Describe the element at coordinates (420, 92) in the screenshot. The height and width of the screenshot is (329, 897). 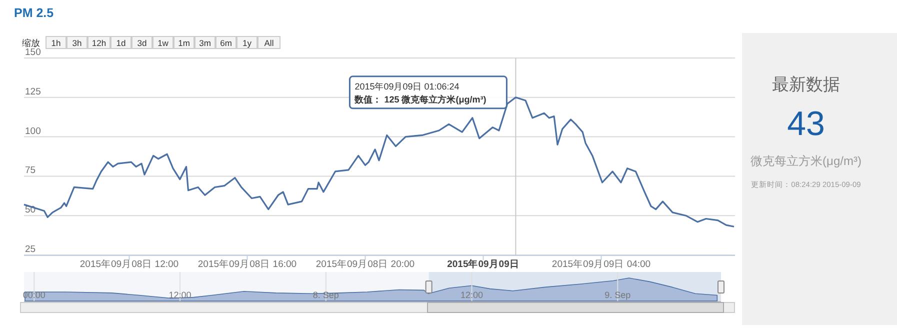
I see `annotation: 2015年09月09日 01:06:24 数值： 125 微克每立方米(μg/m³)` at that location.